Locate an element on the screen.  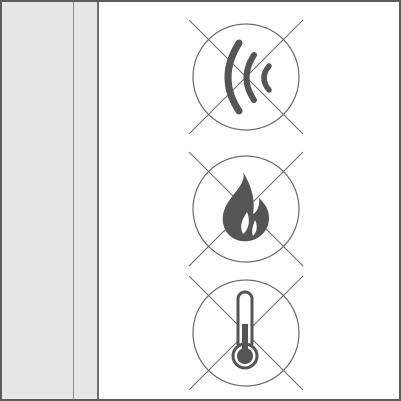
no-radio-waves-symbol is located at coordinates (246, 77).